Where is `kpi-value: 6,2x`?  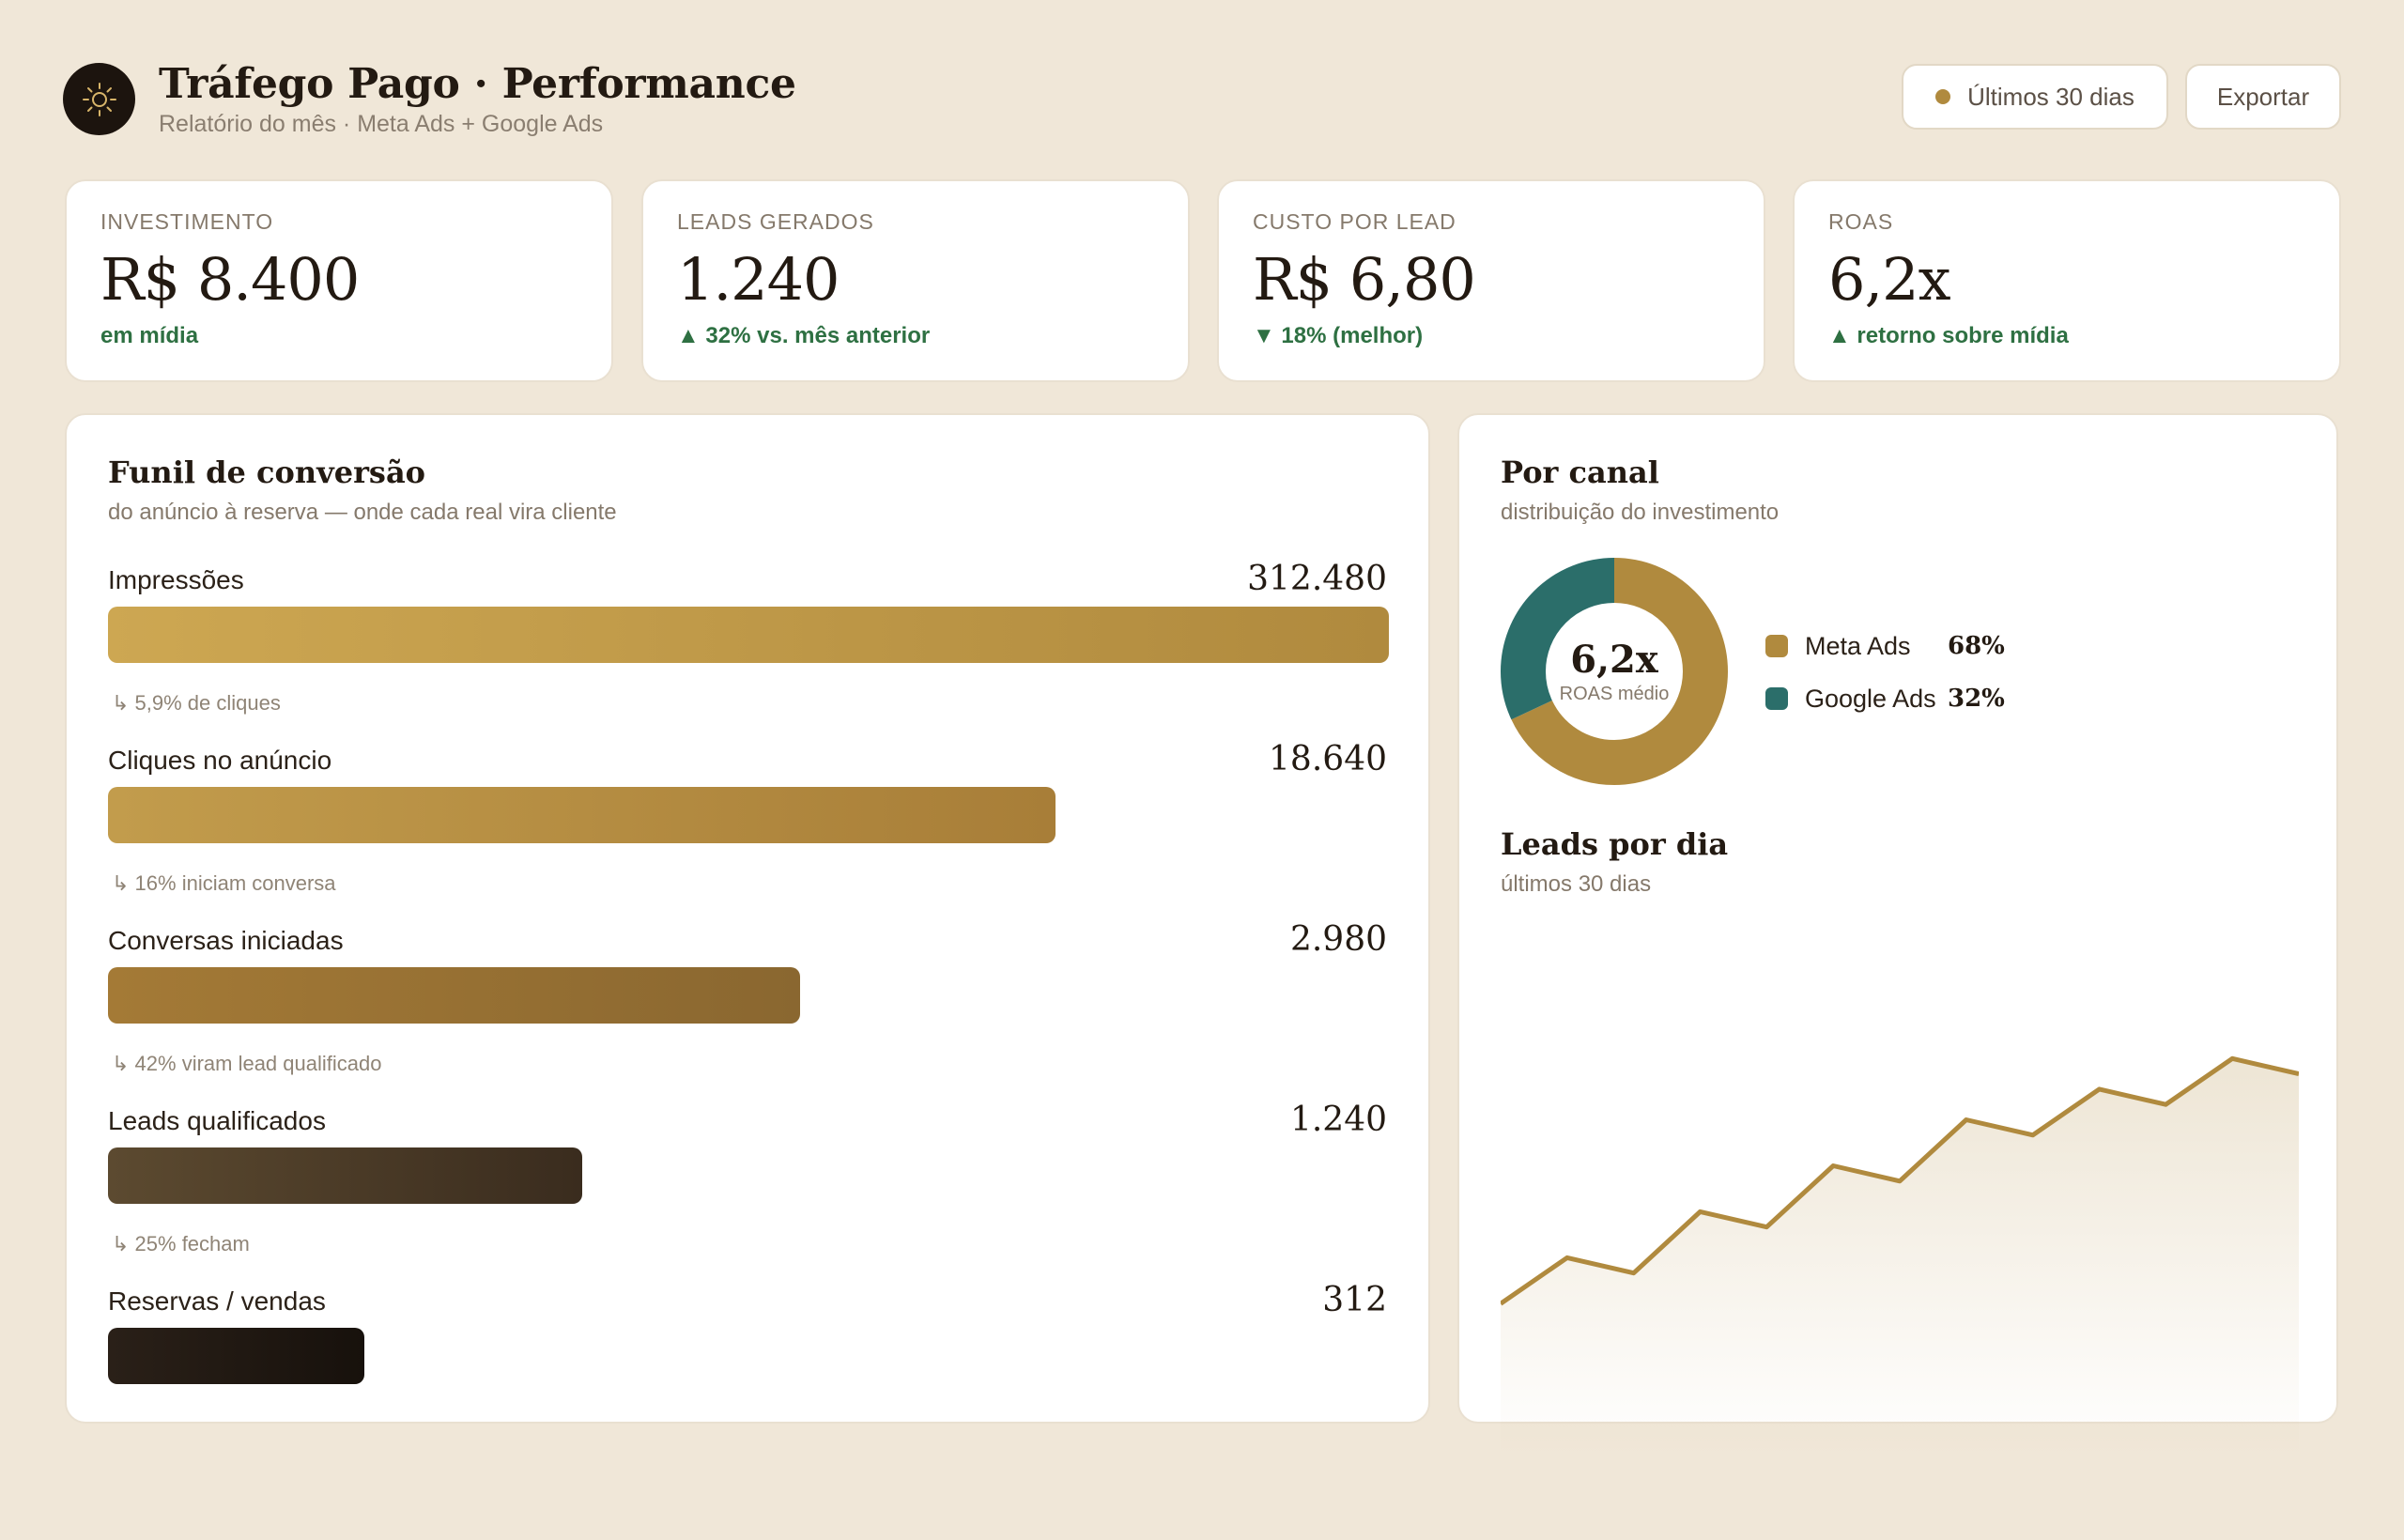 kpi-value: 6,2x is located at coordinates (1889, 279).